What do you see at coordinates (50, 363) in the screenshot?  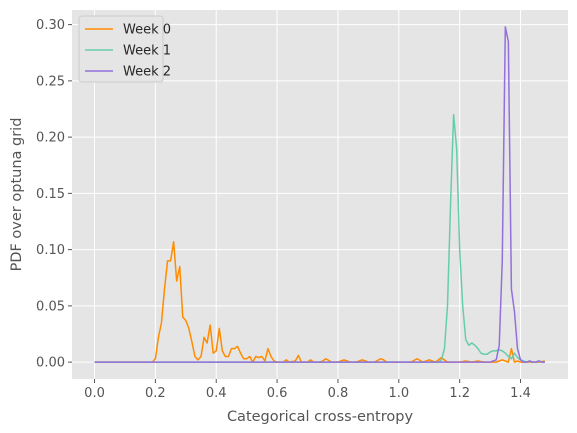 I see `y-tick-label: 0.00` at bounding box center [50, 363].